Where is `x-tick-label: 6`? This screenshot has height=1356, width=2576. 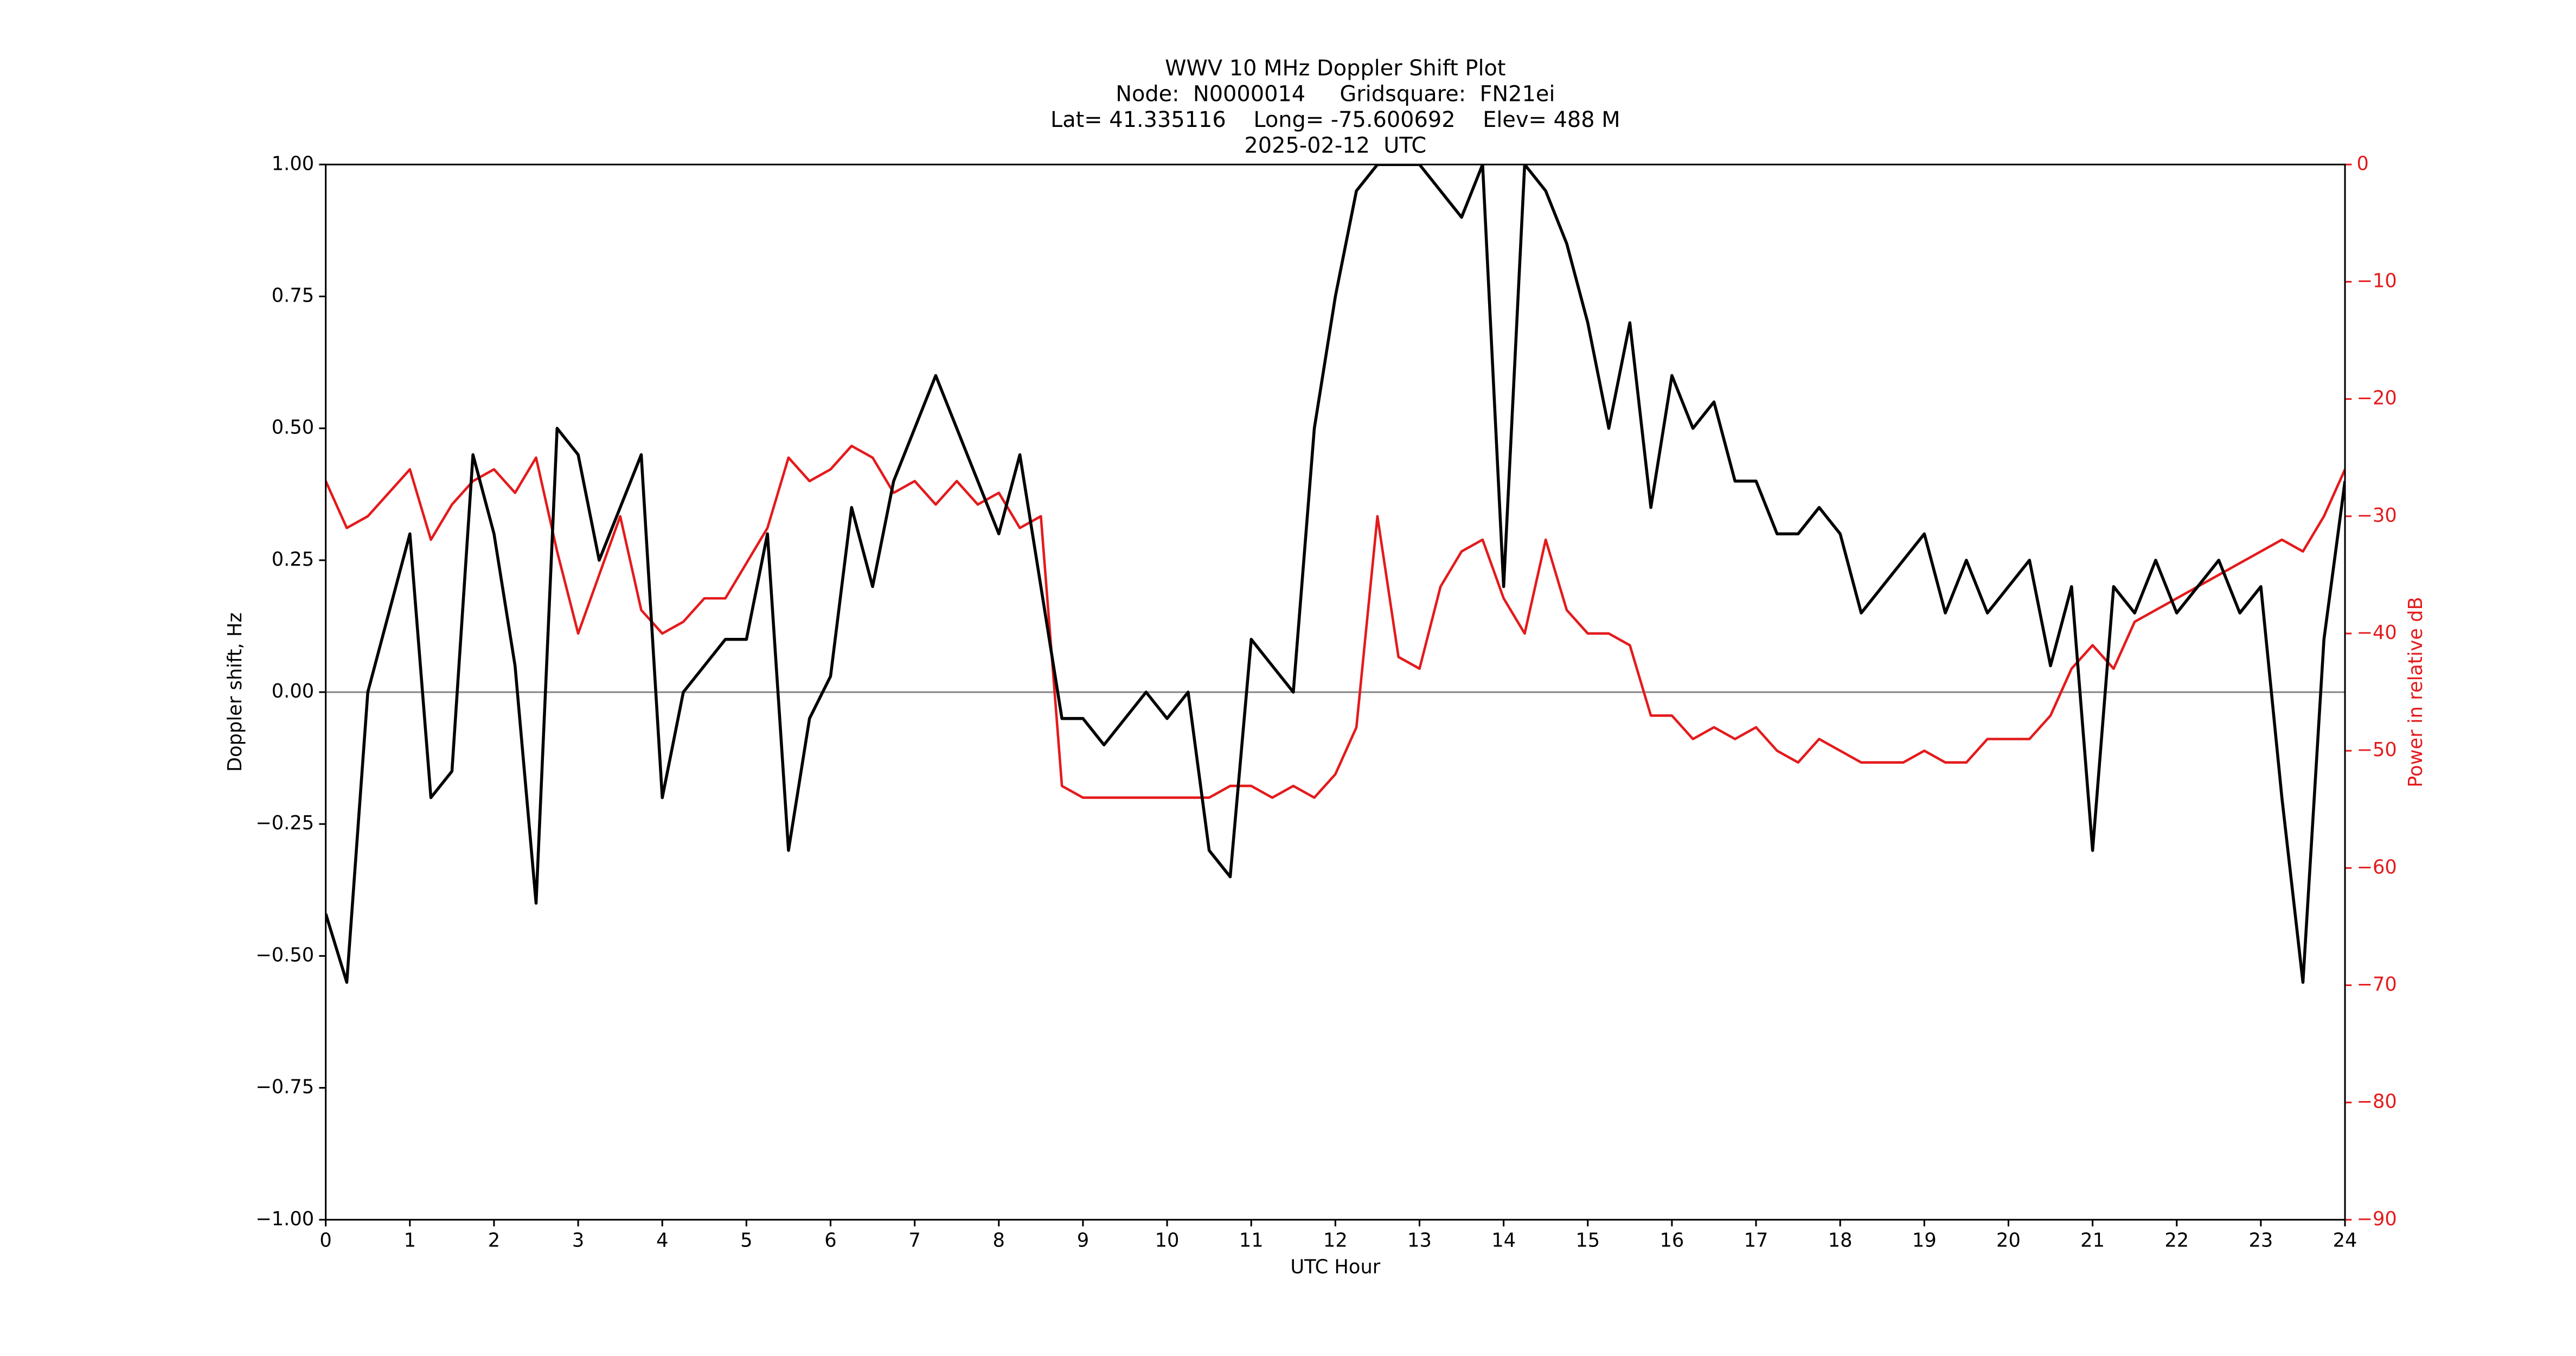 x-tick-label: 6 is located at coordinates (830, 1241).